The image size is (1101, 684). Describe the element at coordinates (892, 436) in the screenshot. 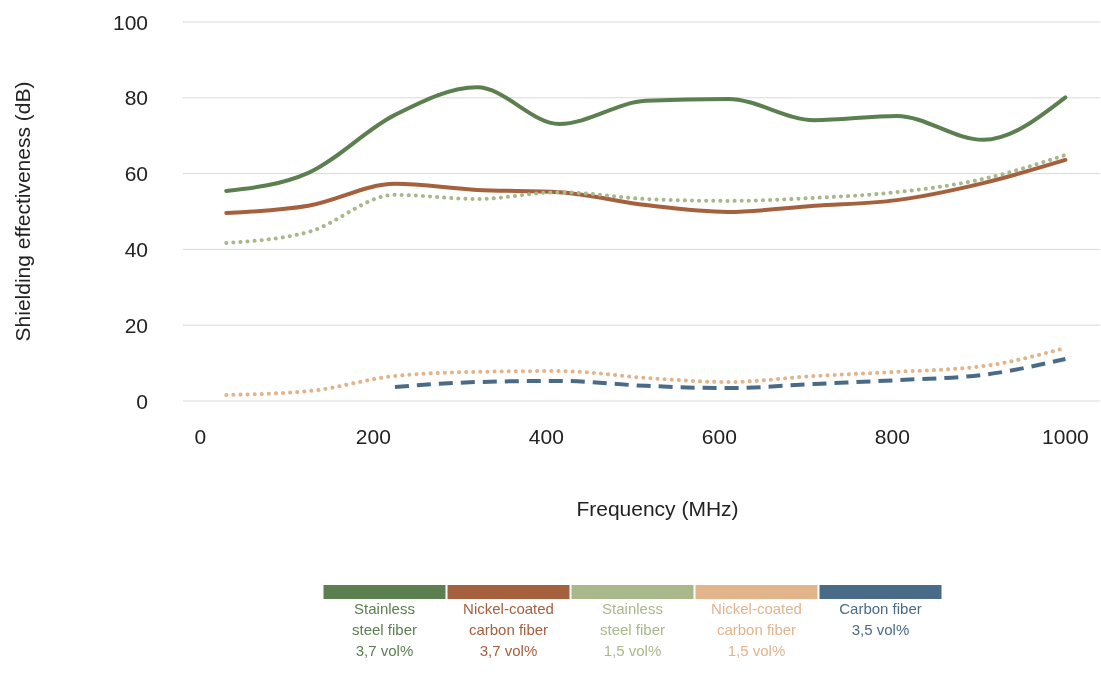

I see `x-tick-label: 800` at that location.